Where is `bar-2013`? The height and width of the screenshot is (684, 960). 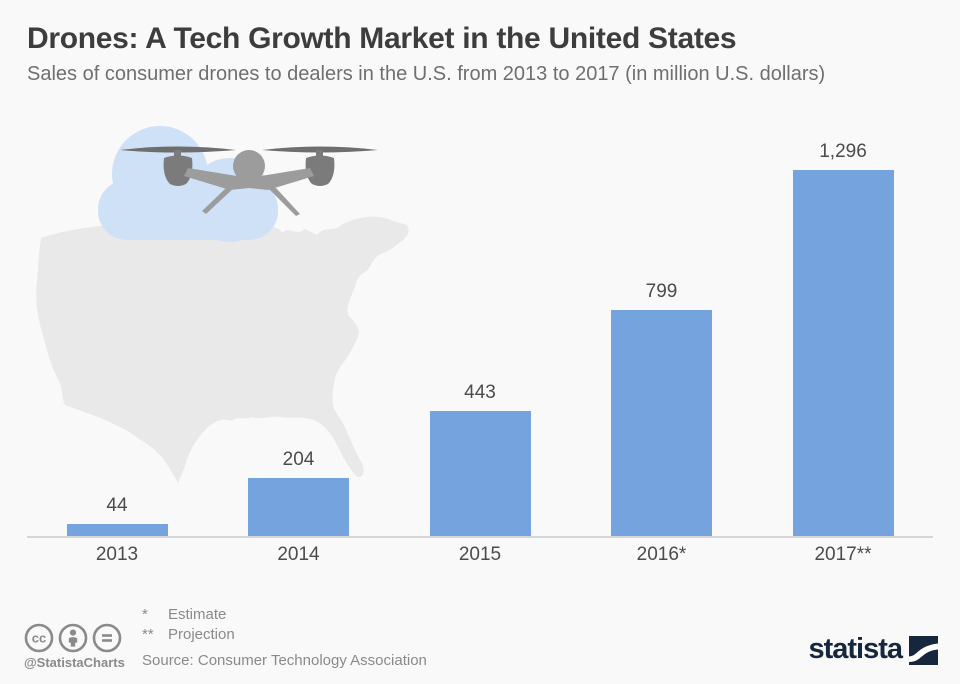 bar-2013 is located at coordinates (117, 530).